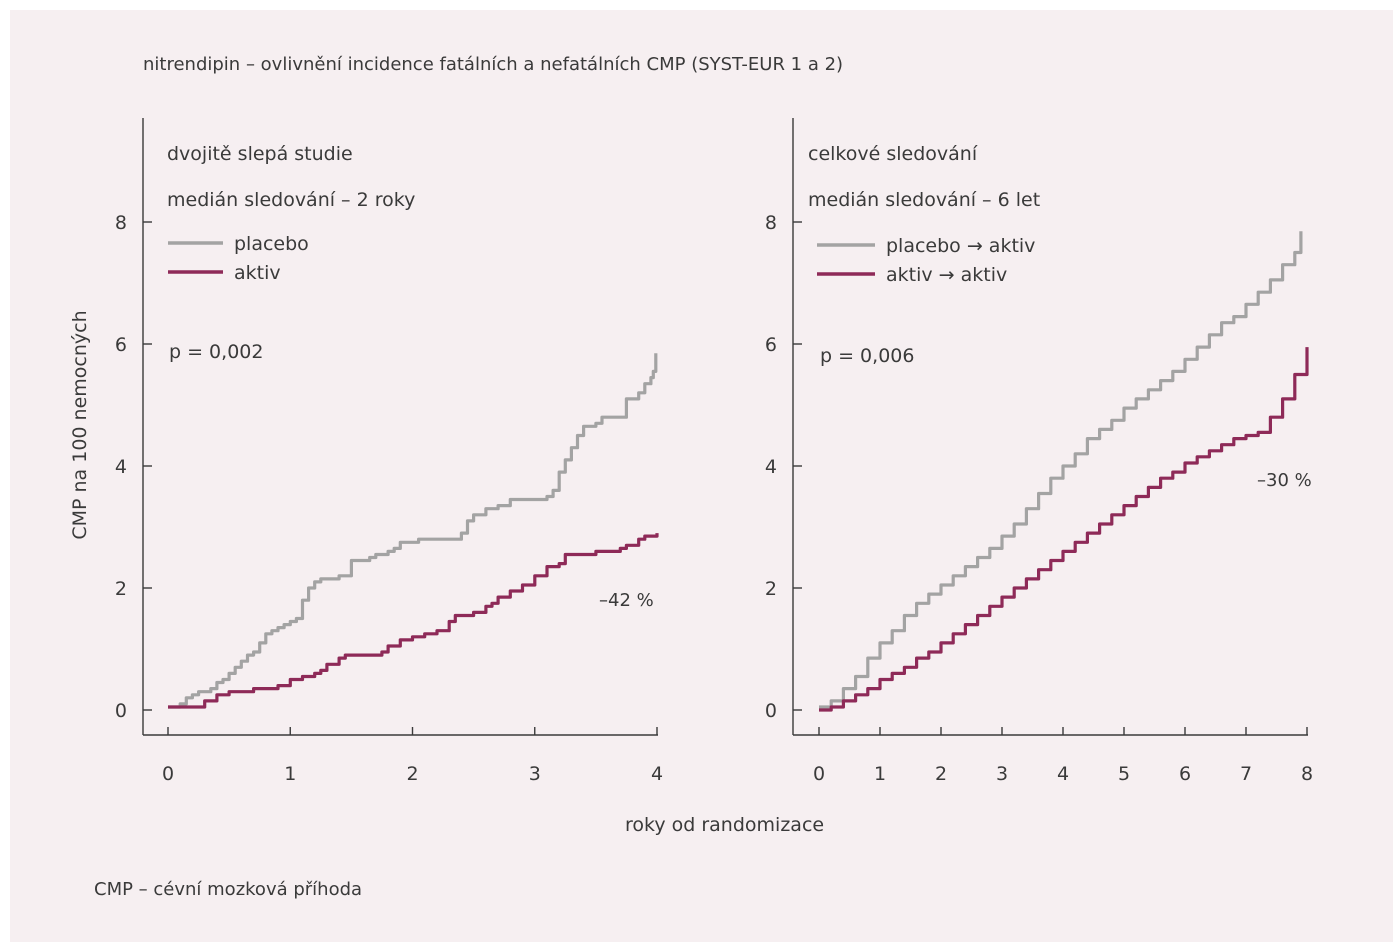  Describe the element at coordinates (924, 200) in the screenshot. I see `panel-follow-up-note: medián sledování – 6 let` at that location.